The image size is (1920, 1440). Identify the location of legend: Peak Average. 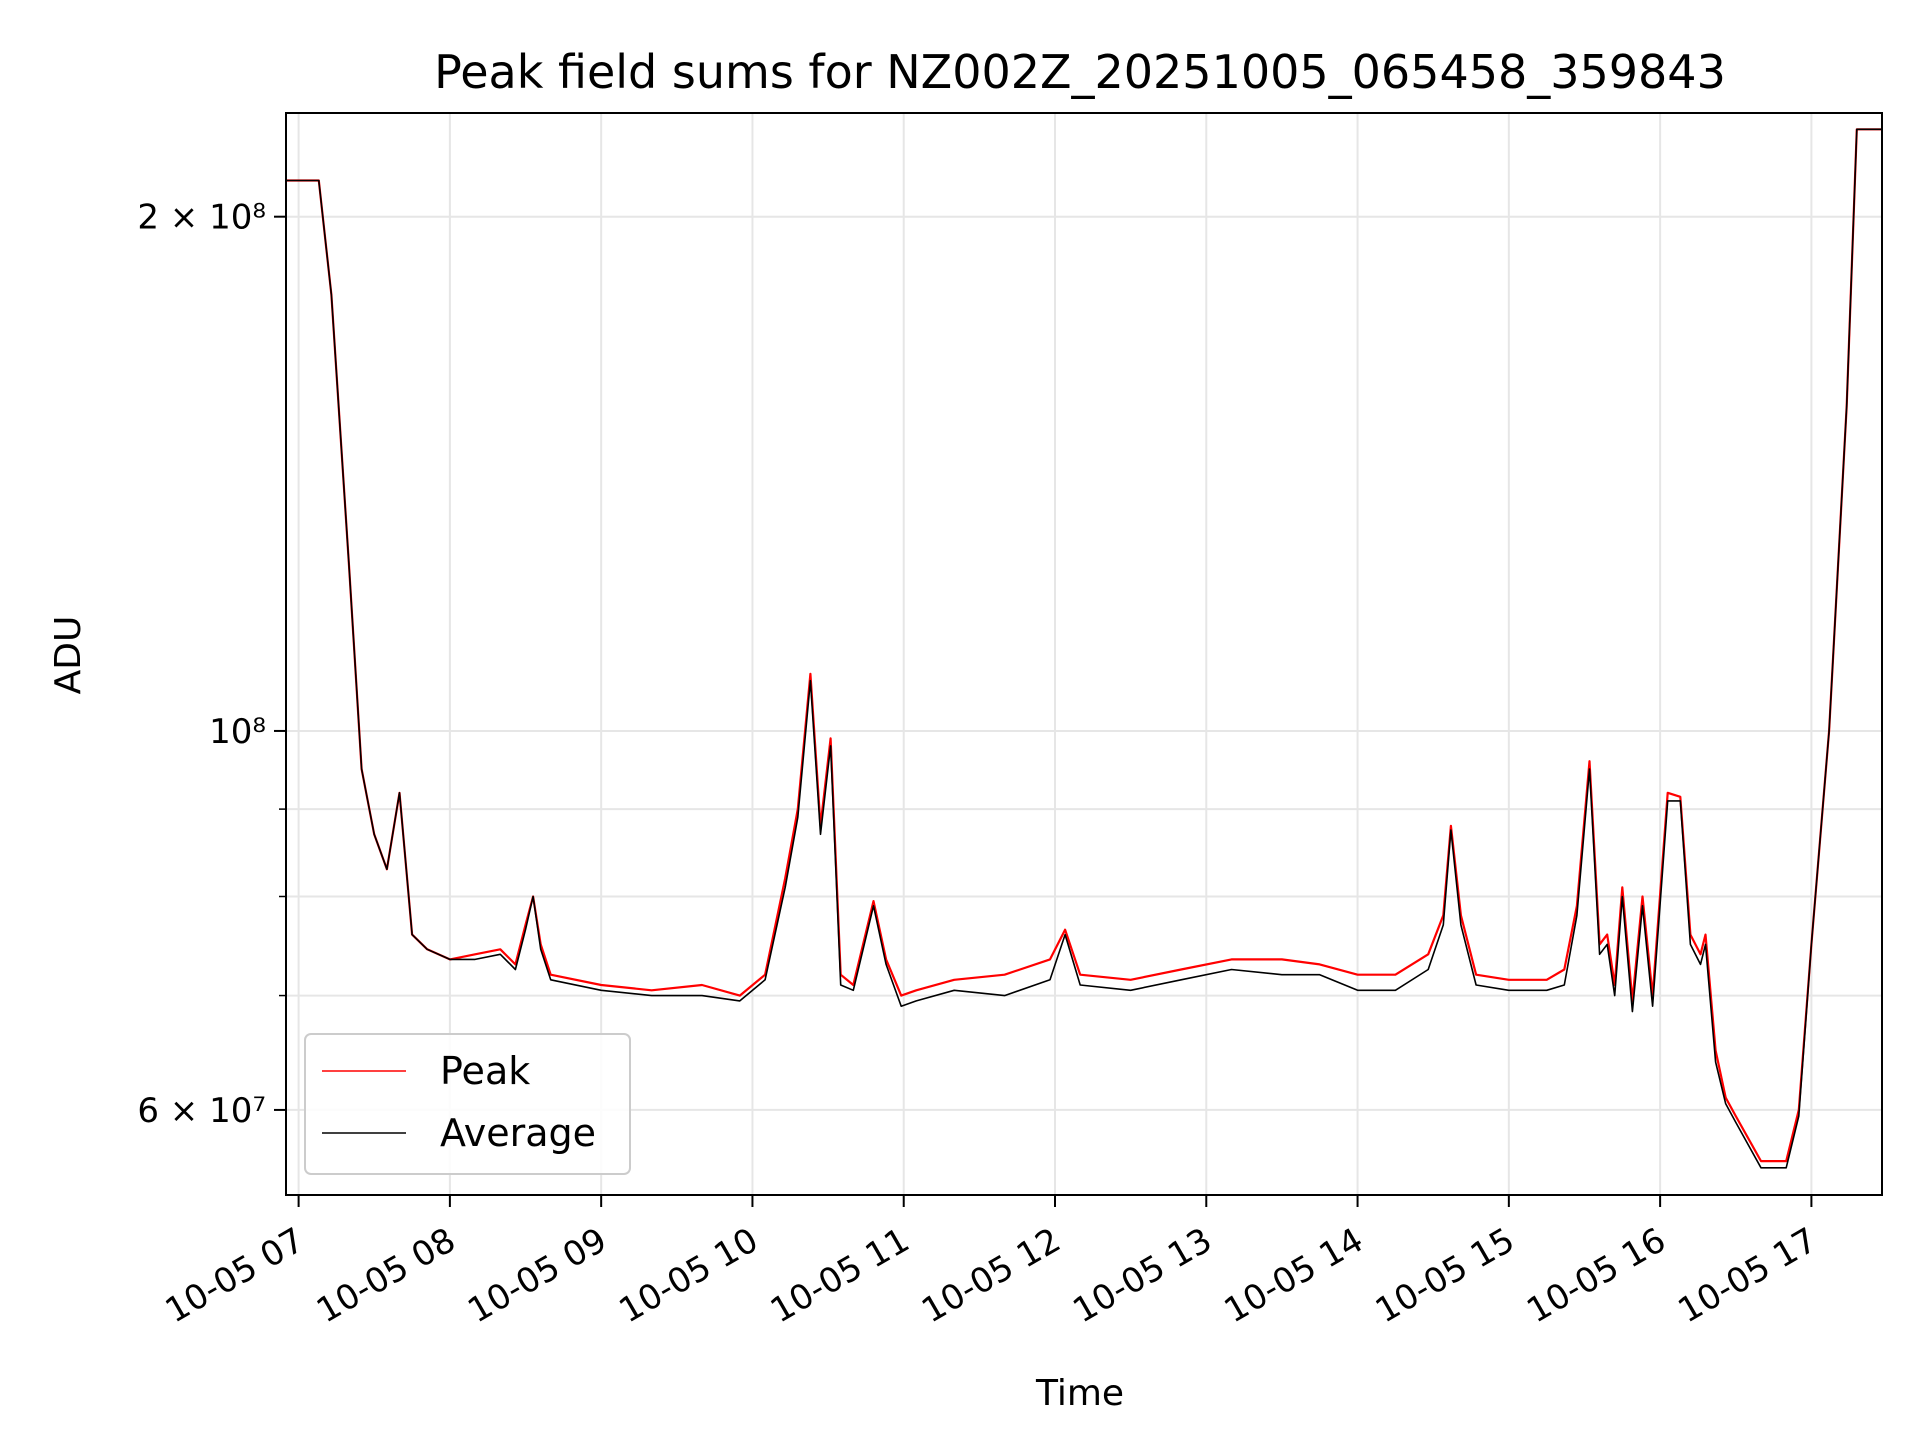
(467, 1104).